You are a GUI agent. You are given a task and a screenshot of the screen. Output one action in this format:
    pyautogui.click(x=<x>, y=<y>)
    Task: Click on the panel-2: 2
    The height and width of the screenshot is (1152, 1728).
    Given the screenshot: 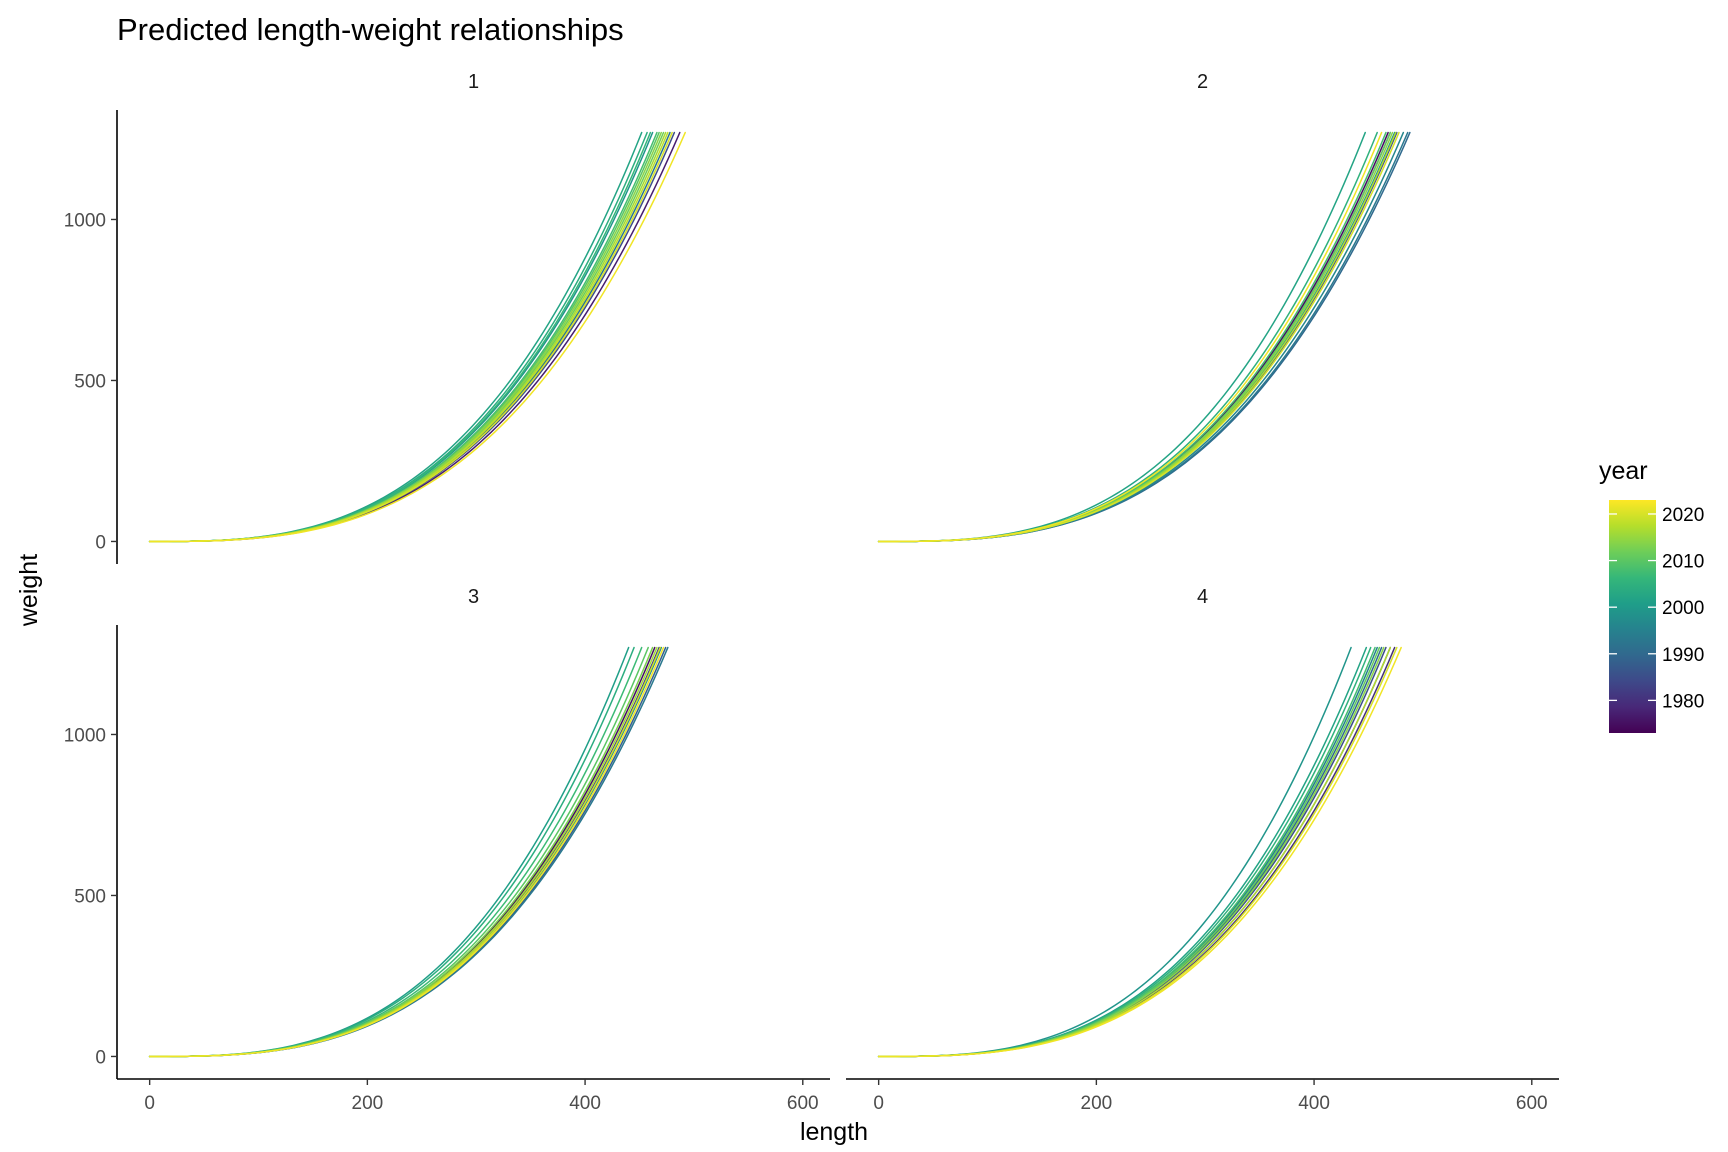 What is the action you would take?
    pyautogui.click(x=1144, y=307)
    